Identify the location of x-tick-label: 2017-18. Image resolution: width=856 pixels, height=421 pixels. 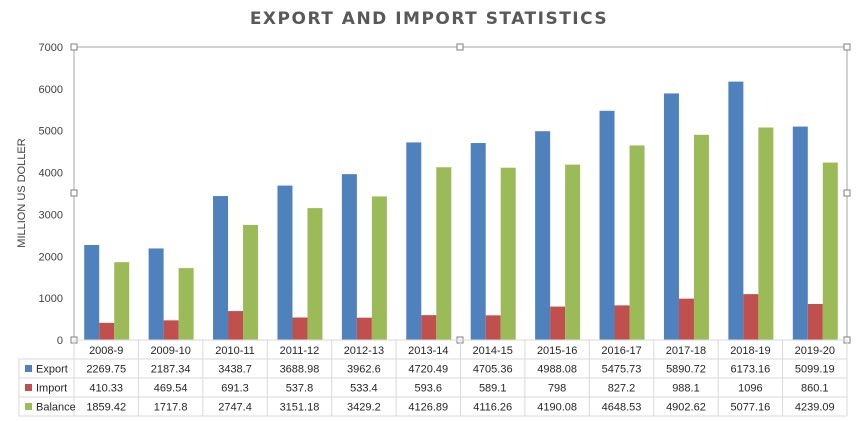
(686, 351).